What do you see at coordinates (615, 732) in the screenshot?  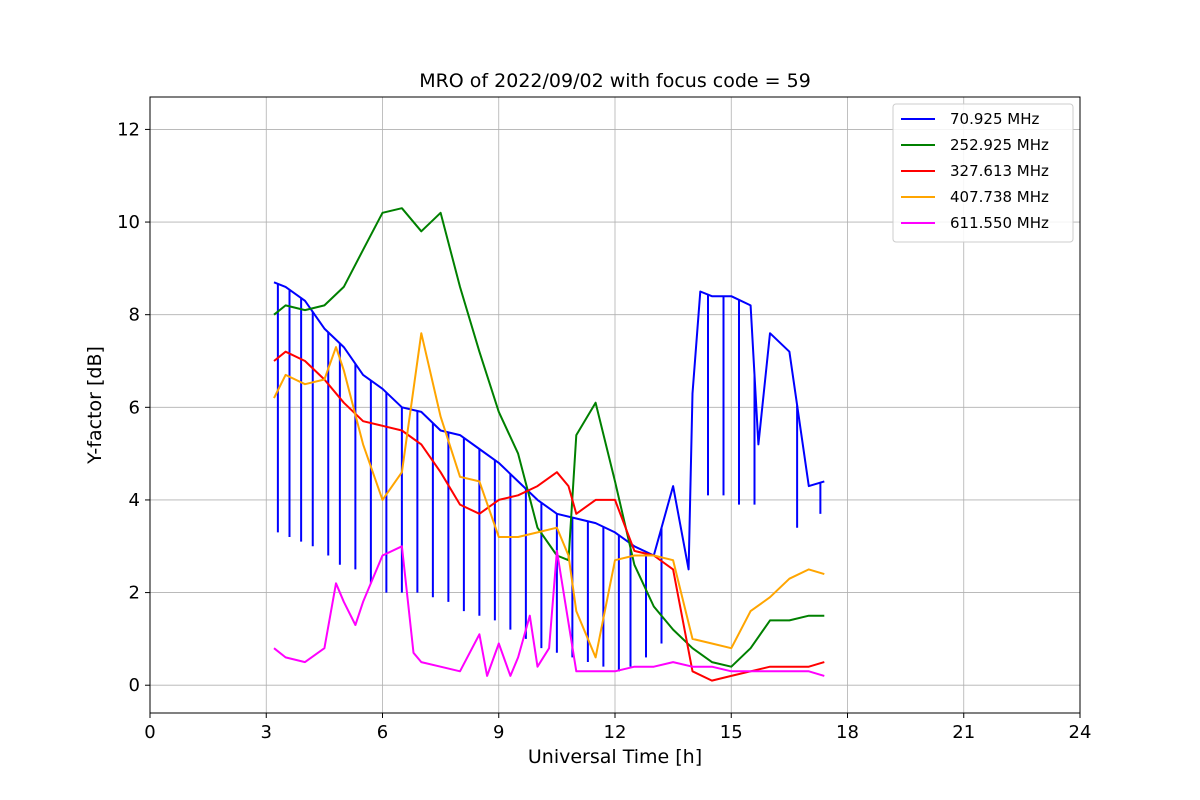 I see `x-tick-label: 12` at bounding box center [615, 732].